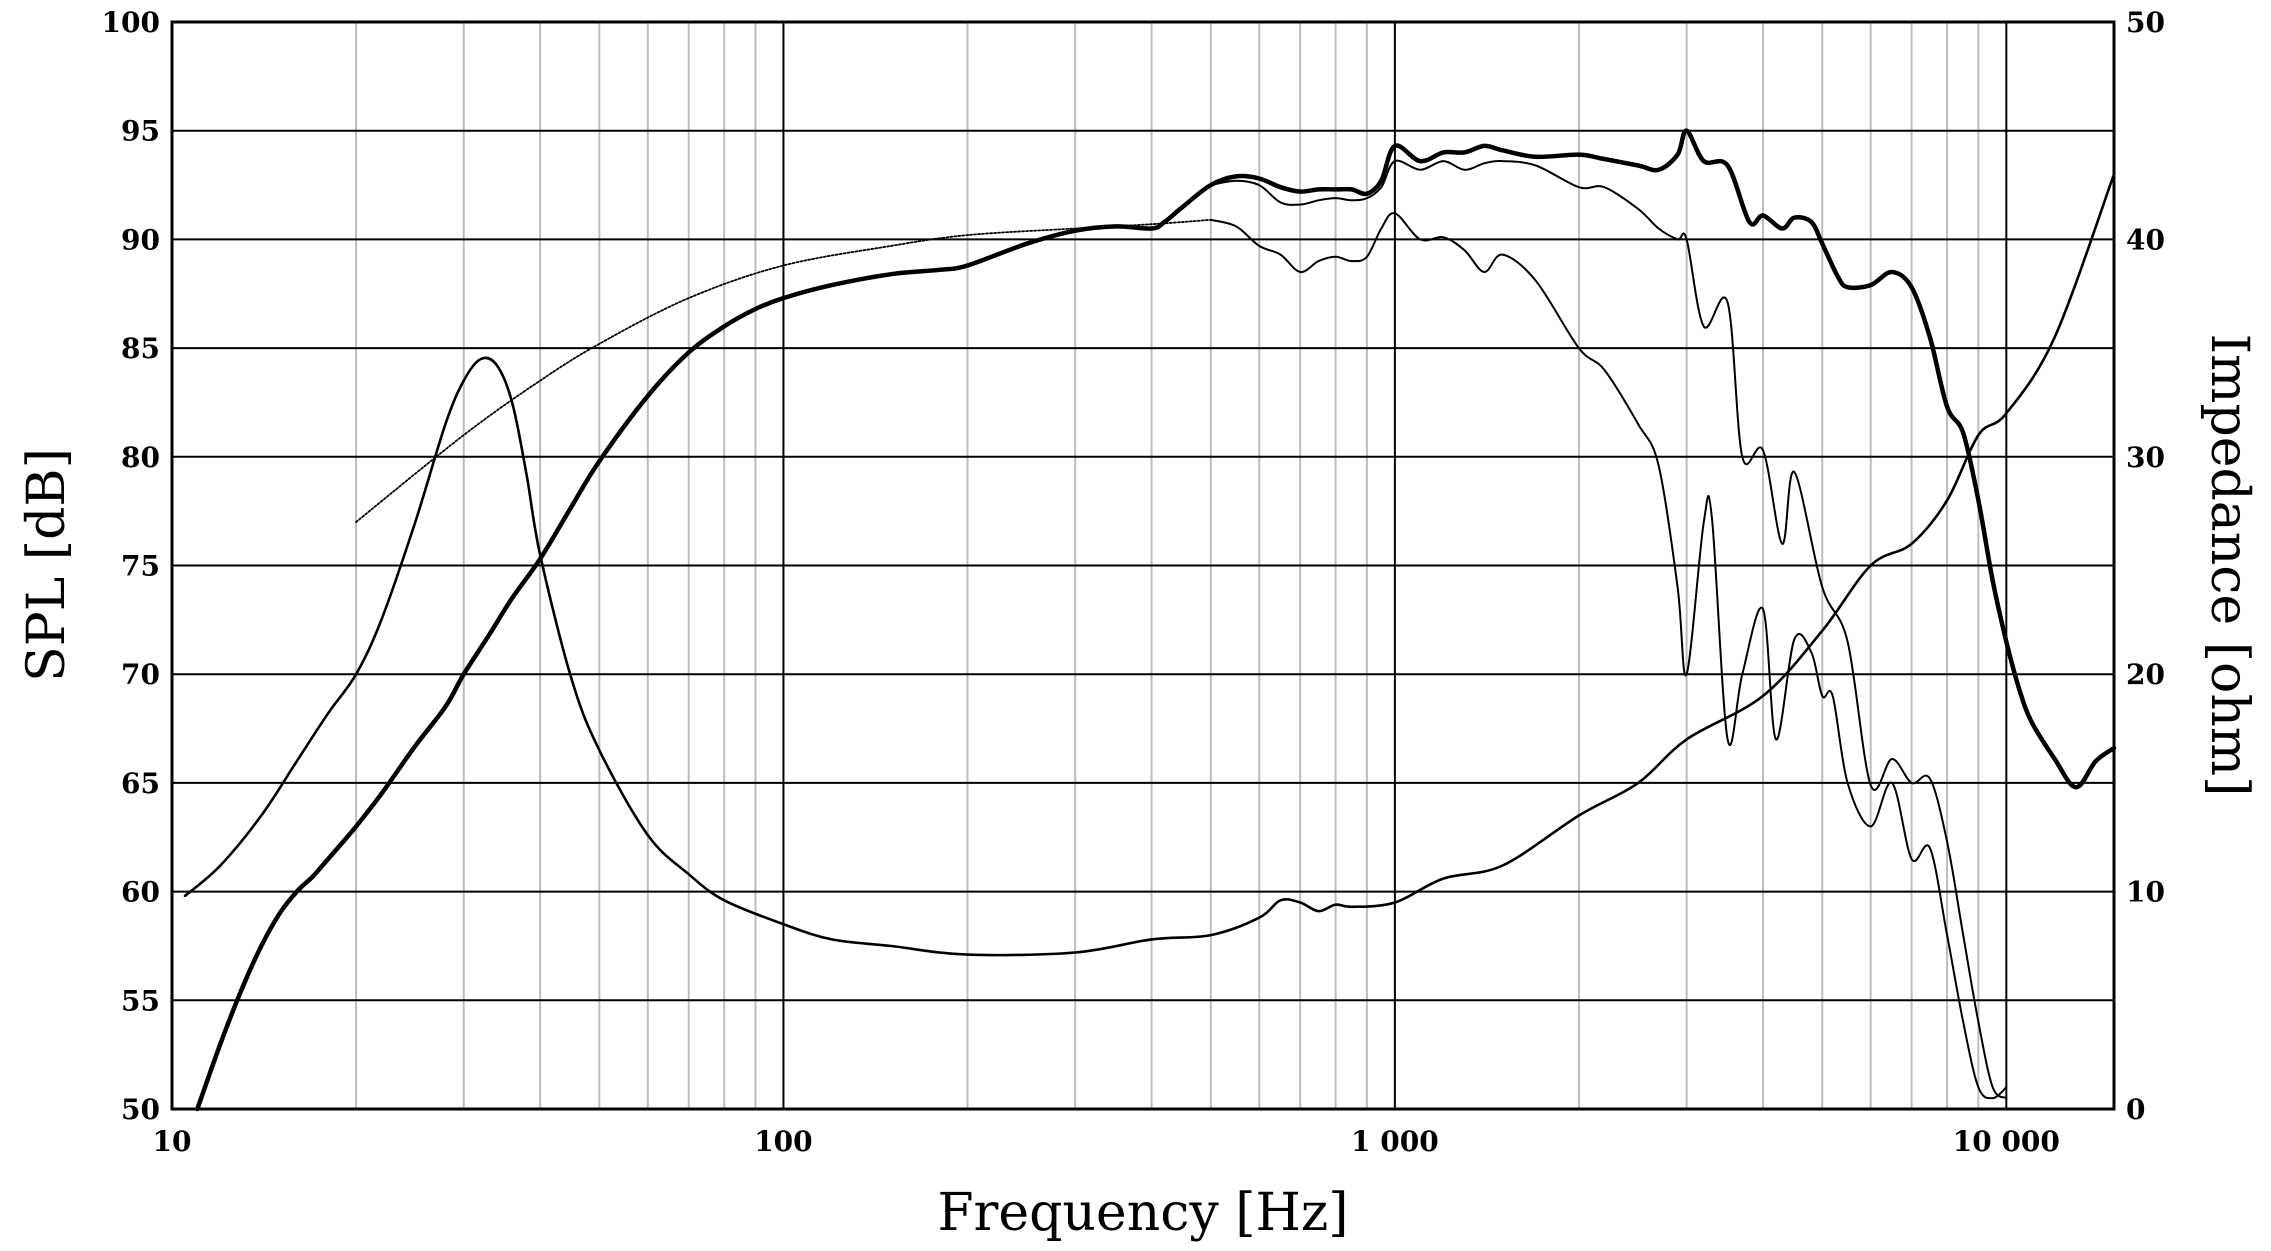  I want to click on y-tick-label: 70, so click(140, 674).